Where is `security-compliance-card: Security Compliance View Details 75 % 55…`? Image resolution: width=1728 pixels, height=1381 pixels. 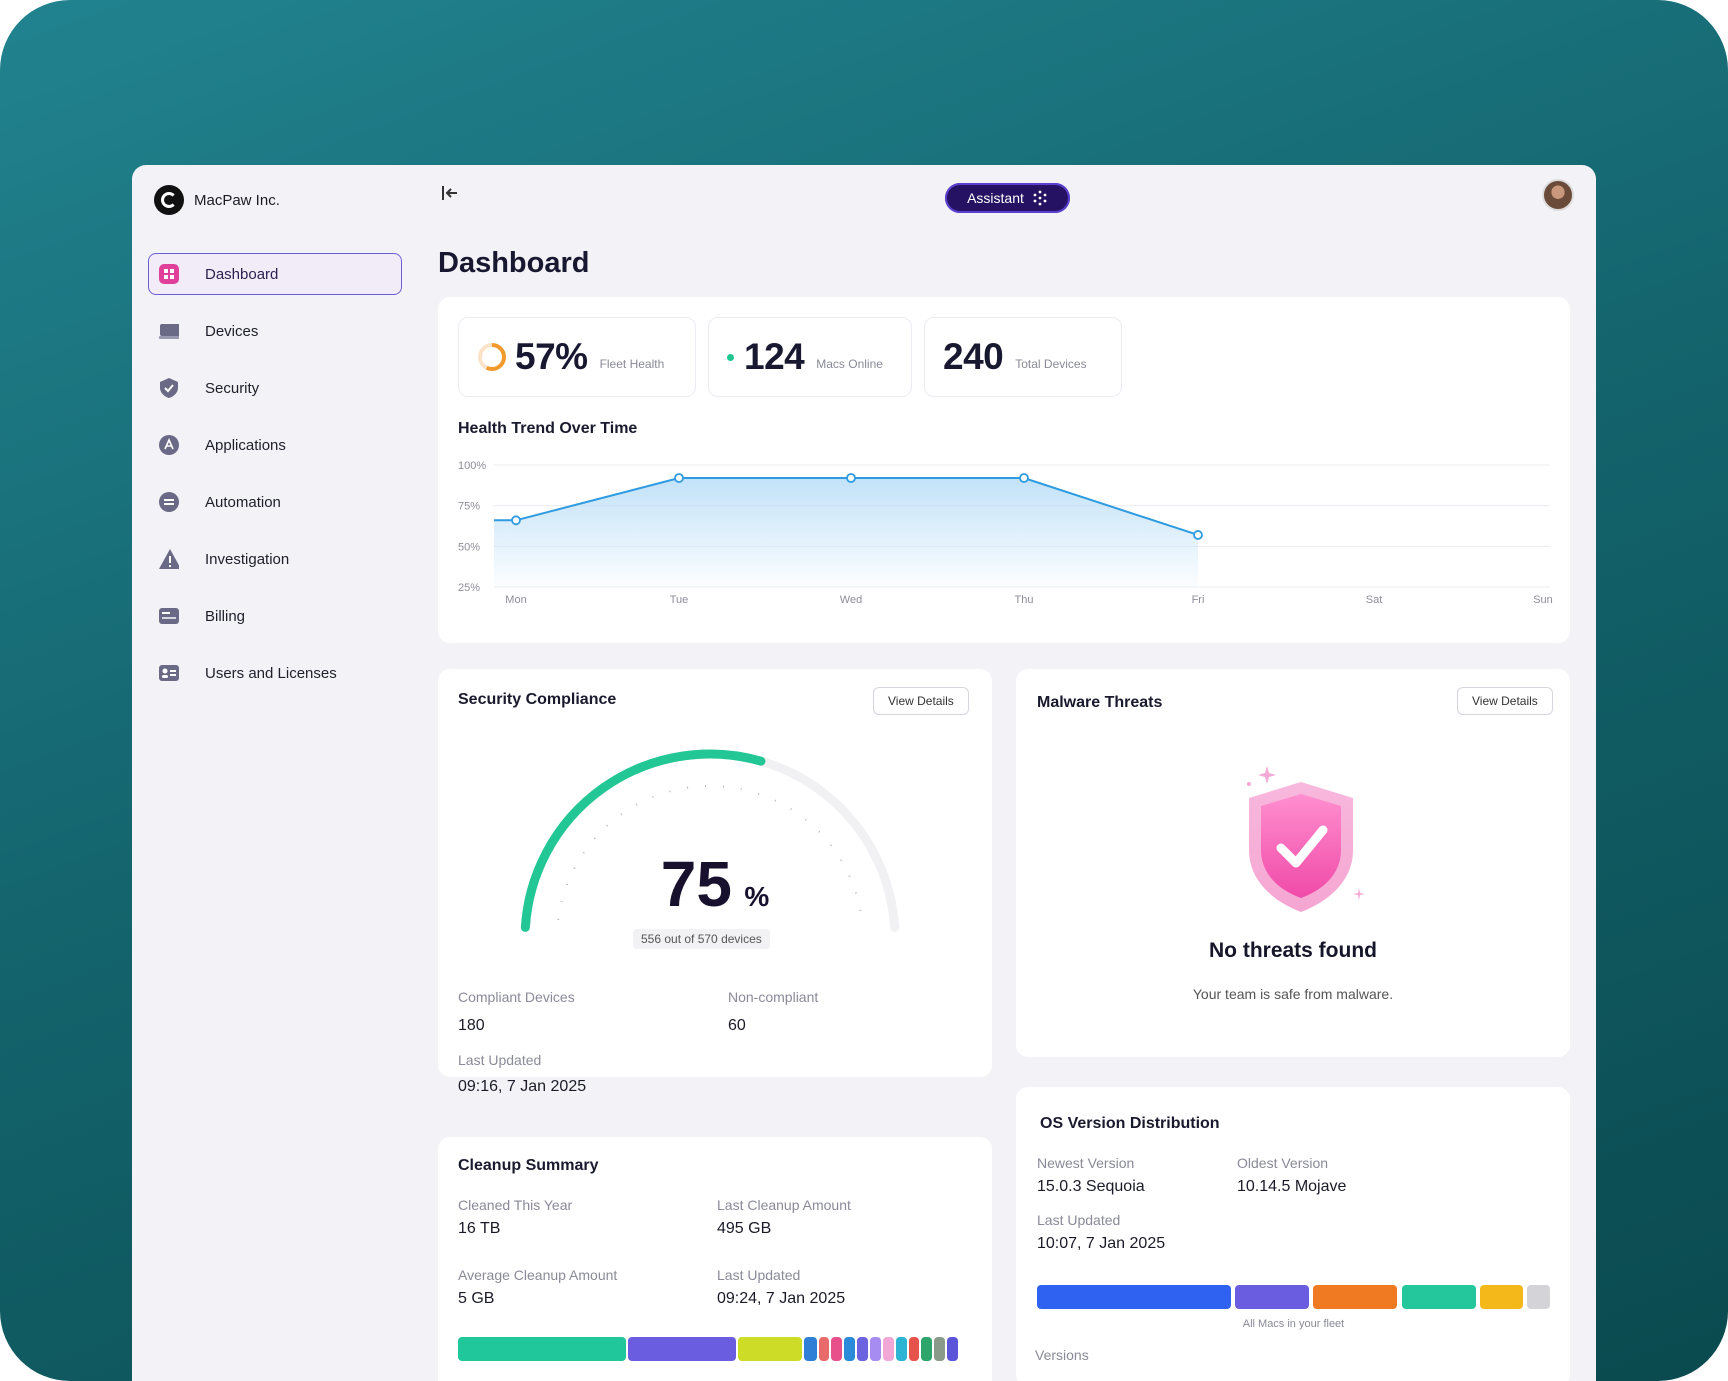
security-compliance-card: Security Compliance View Details 75 % 55… is located at coordinates (715, 873).